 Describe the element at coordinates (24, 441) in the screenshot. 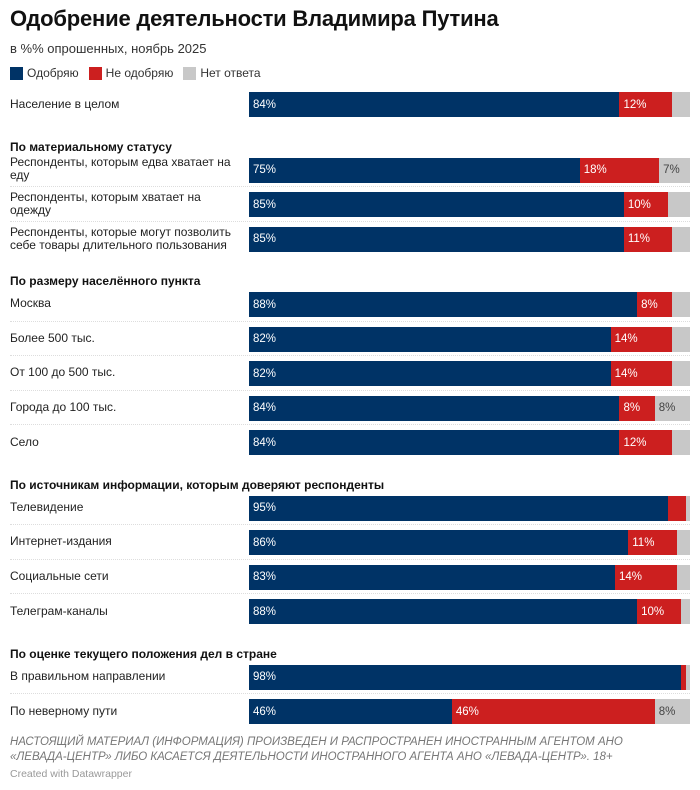

I see `row-label: Село` at that location.